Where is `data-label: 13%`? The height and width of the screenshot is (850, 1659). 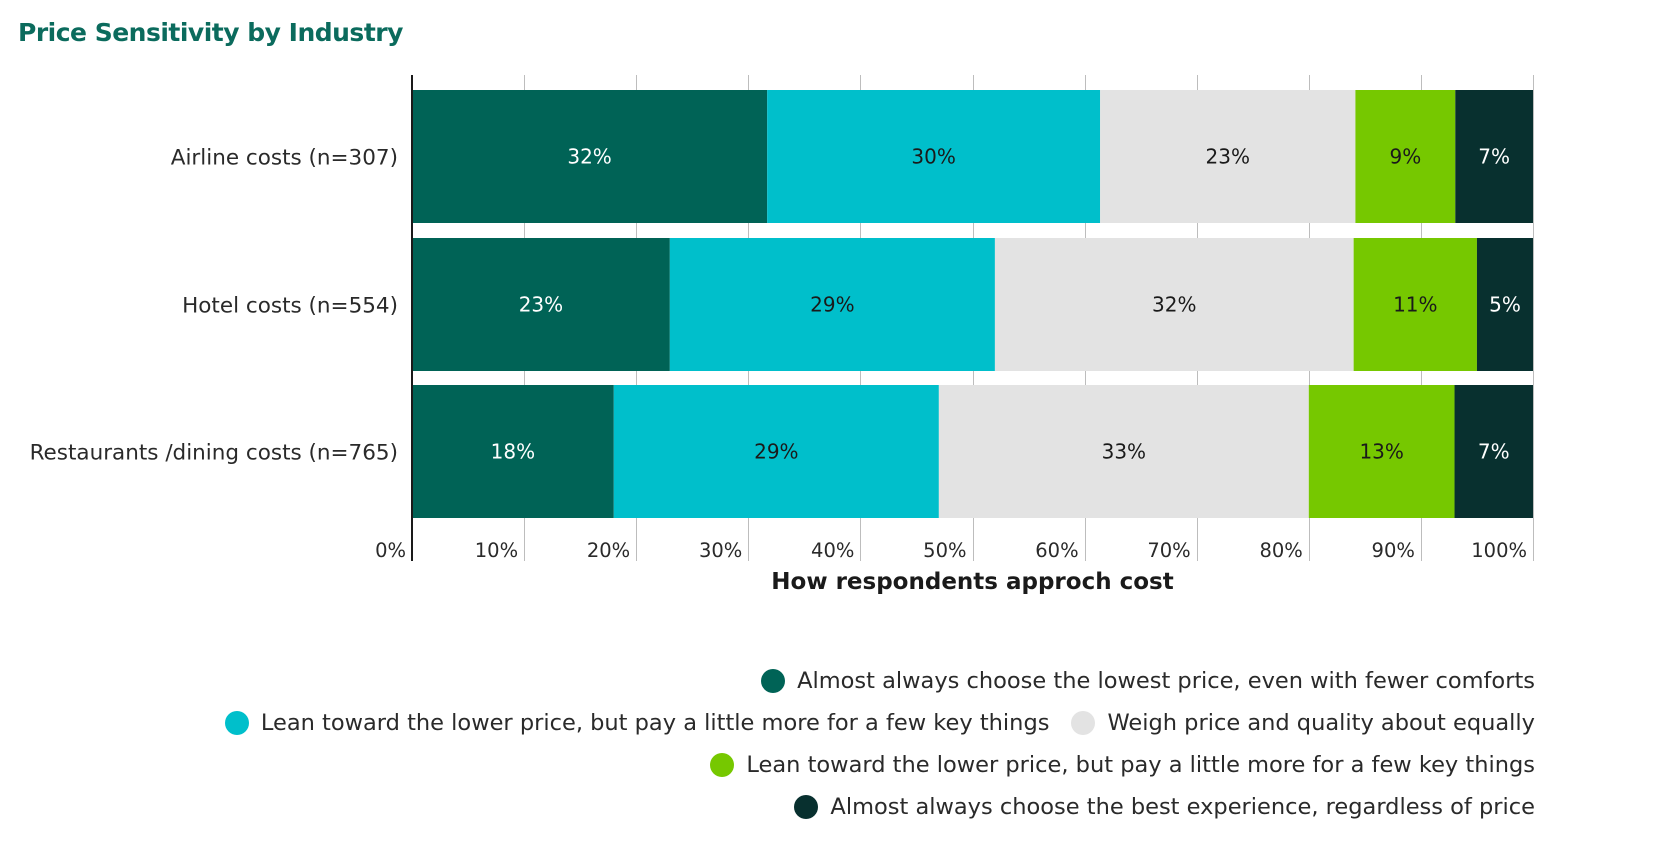 data-label: 13% is located at coordinates (1381, 452).